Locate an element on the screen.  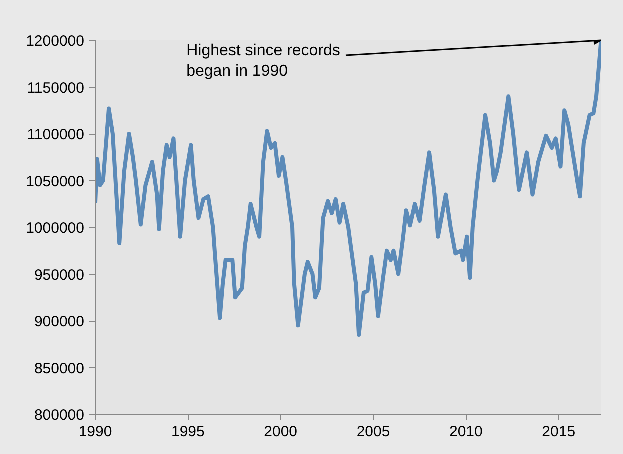
y-tick-label: 800000 is located at coordinates (59, 415).